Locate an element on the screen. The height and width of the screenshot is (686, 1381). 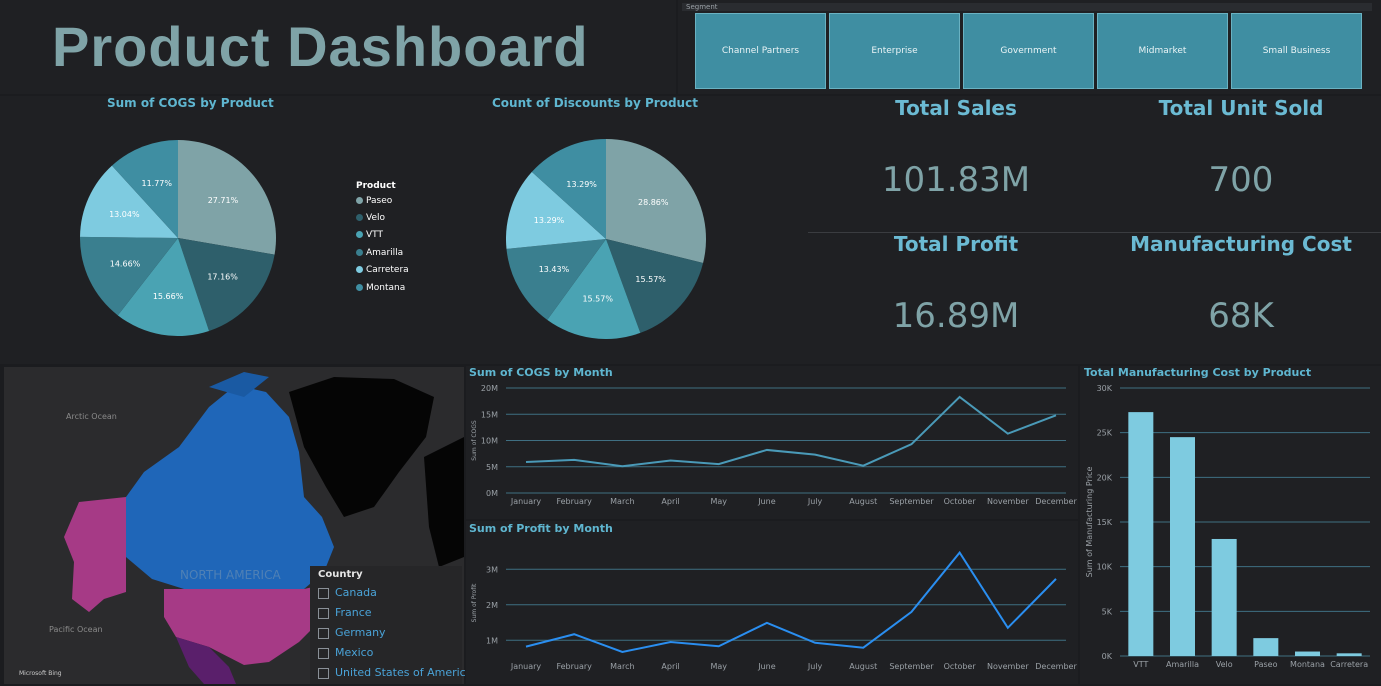
country-label: United States of America is located at coordinates (404, 672).